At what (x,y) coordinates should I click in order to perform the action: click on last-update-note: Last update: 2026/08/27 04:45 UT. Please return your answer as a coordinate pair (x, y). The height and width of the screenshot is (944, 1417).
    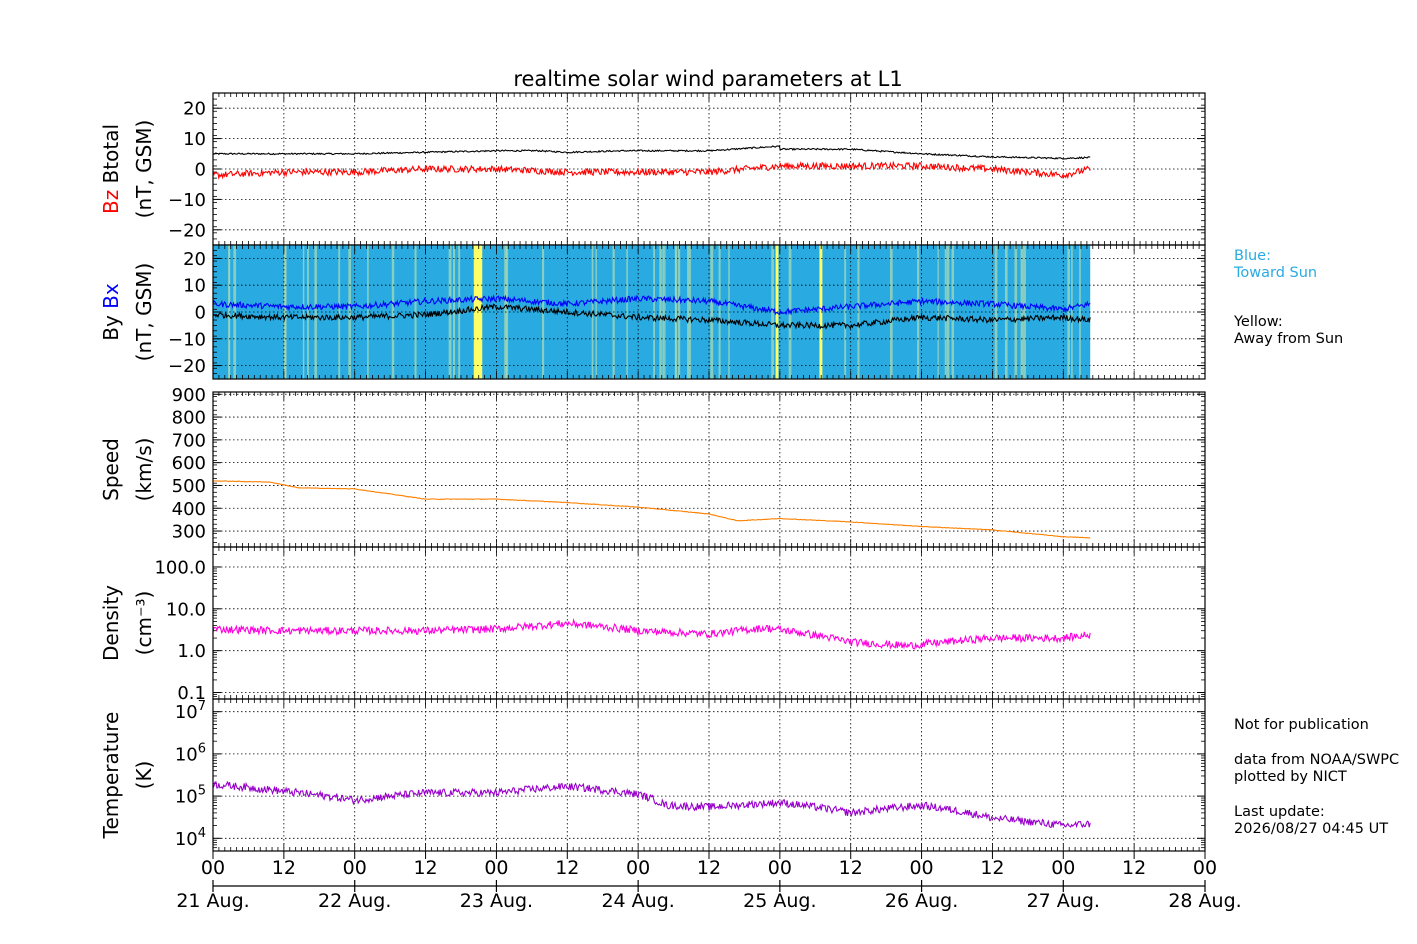
    Looking at the image, I should click on (1311, 820).